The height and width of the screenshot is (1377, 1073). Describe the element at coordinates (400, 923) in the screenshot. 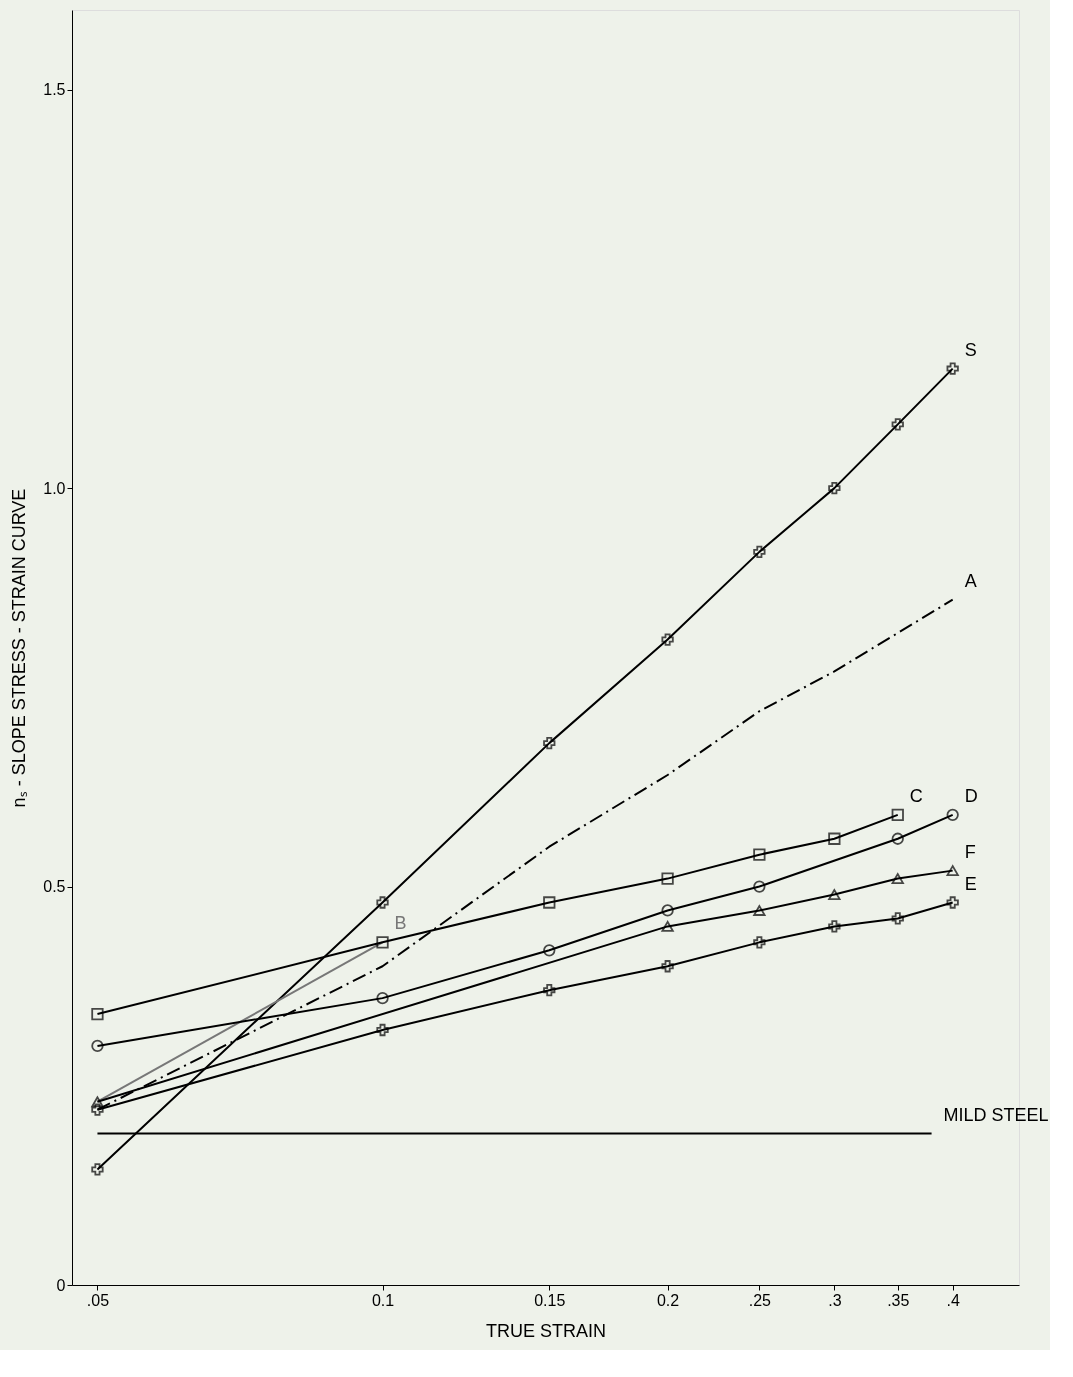

I see `series-label: B` at that location.